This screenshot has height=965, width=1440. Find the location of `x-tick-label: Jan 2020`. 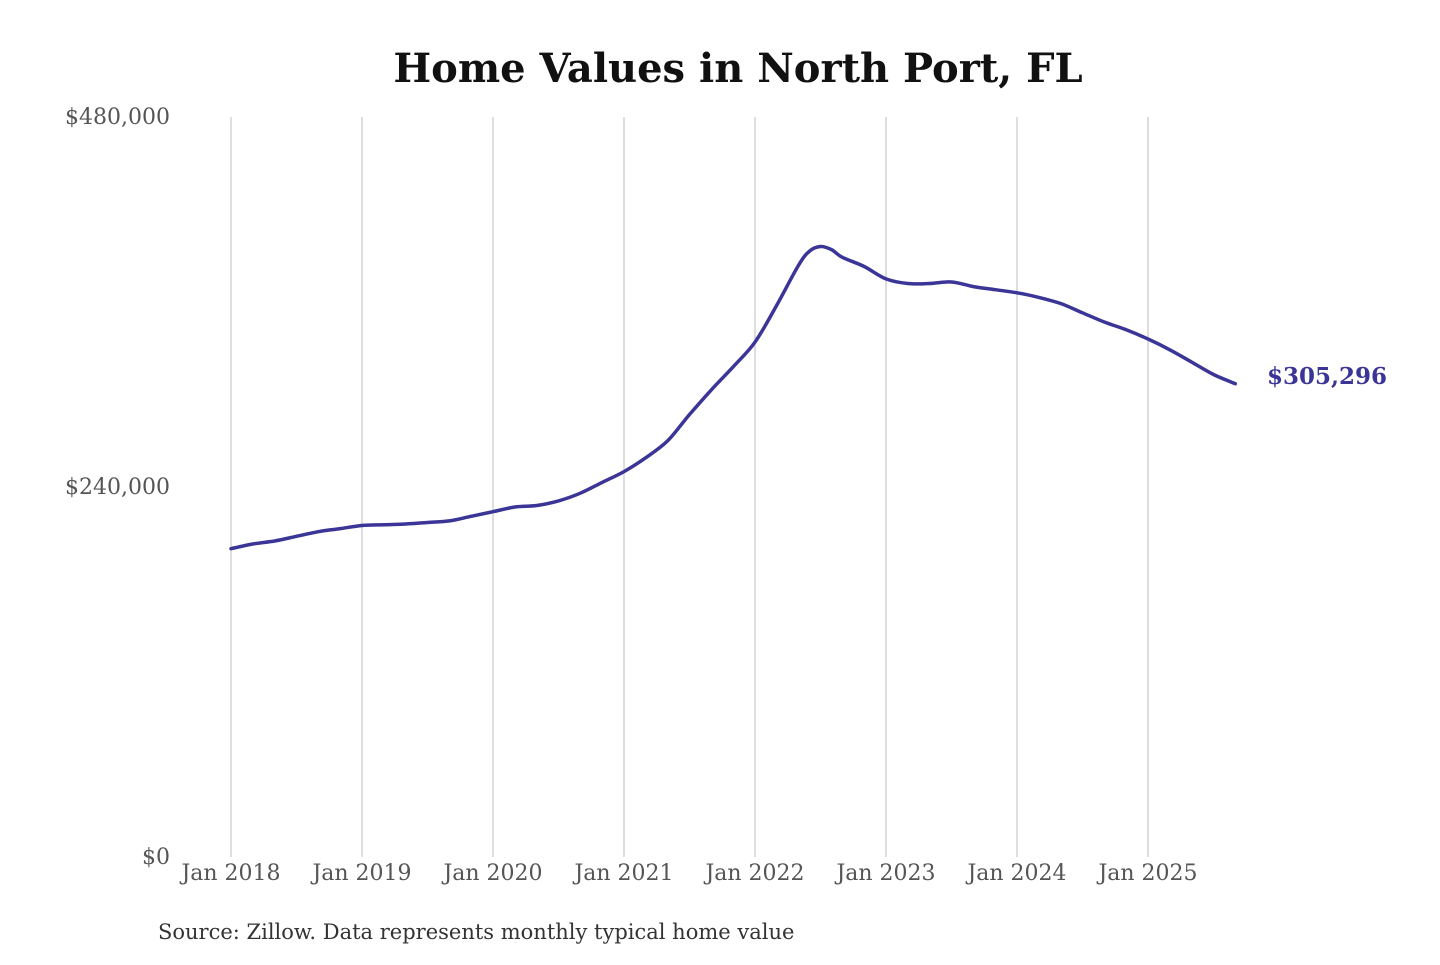

x-tick-label: Jan 2020 is located at coordinates (491, 873).